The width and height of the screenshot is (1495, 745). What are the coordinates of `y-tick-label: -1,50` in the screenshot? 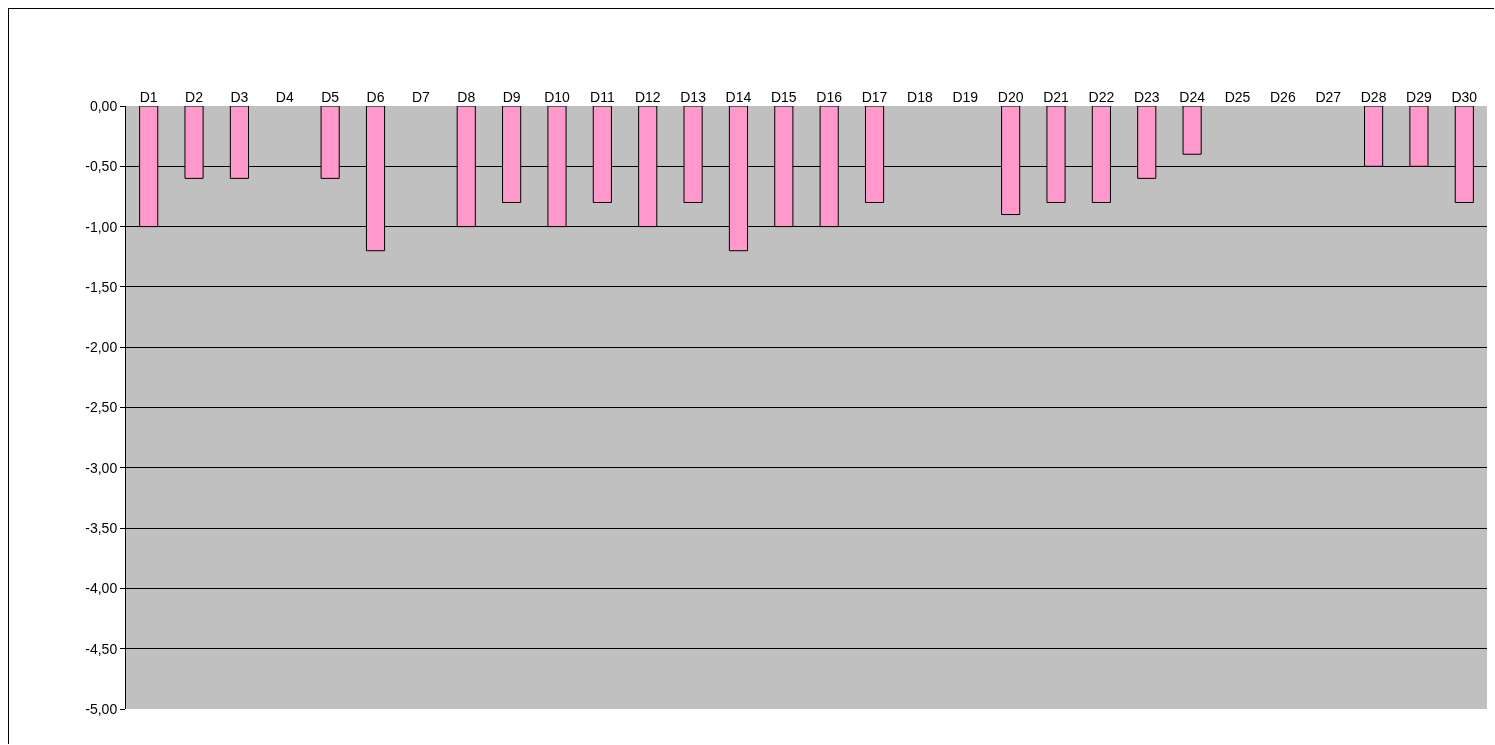 It's located at (101, 286).